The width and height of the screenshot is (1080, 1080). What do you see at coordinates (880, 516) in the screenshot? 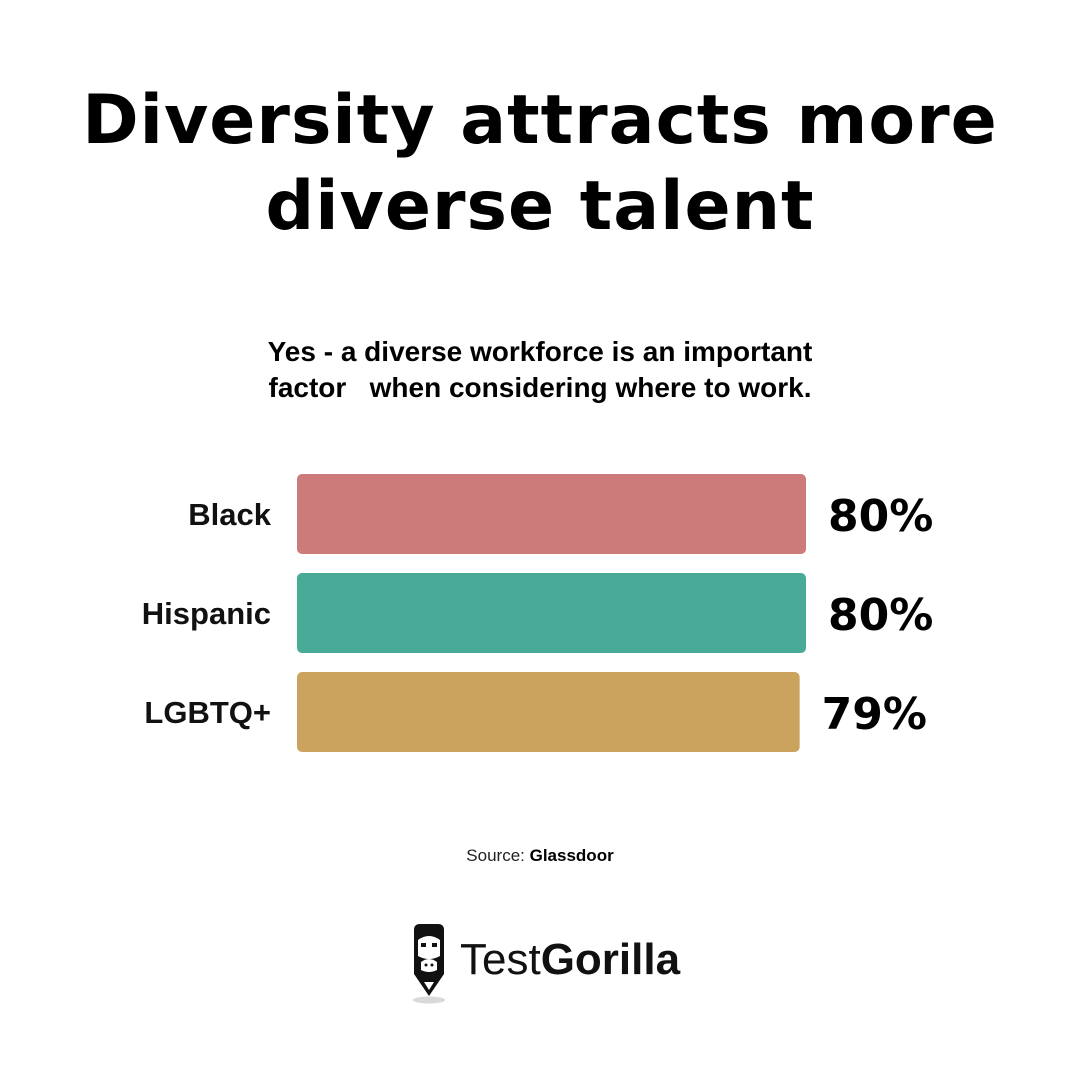
I see `value-label-black: 80%` at bounding box center [880, 516].